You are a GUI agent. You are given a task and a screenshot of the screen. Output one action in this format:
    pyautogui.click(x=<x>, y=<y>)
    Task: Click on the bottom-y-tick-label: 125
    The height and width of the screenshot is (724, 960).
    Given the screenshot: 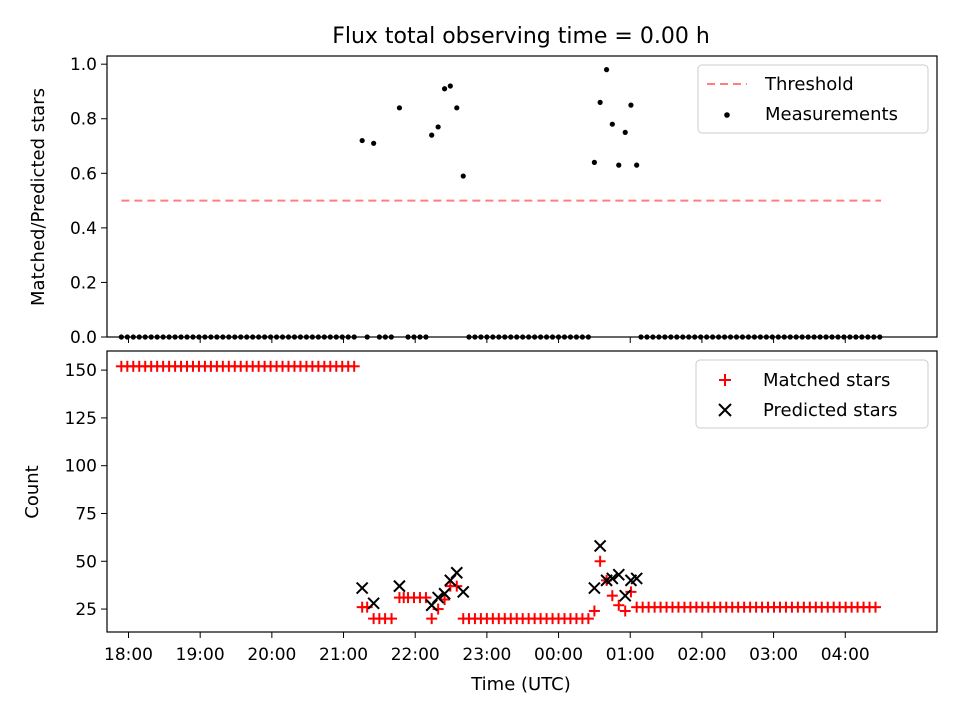 What is the action you would take?
    pyautogui.click(x=81, y=419)
    